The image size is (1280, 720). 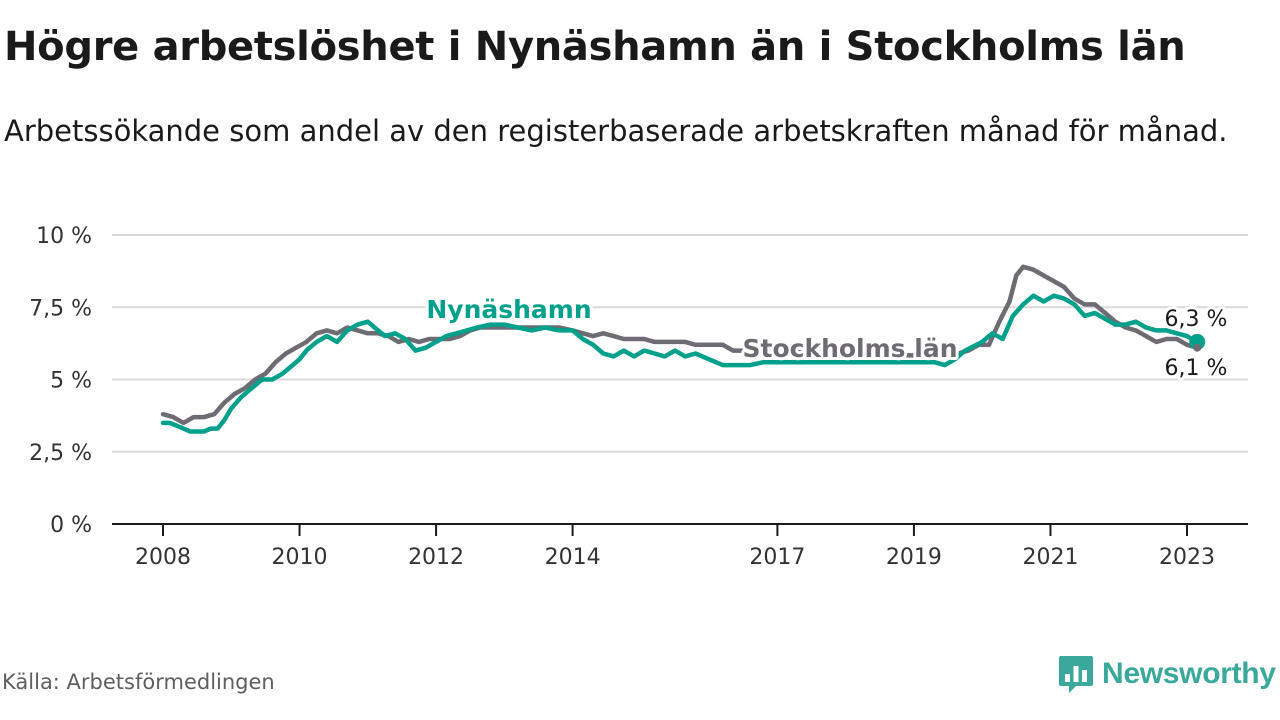 I want to click on series-labels: Nynäshamn Stockholms län 6,3 % 6,1 %, so click(x=826, y=338).